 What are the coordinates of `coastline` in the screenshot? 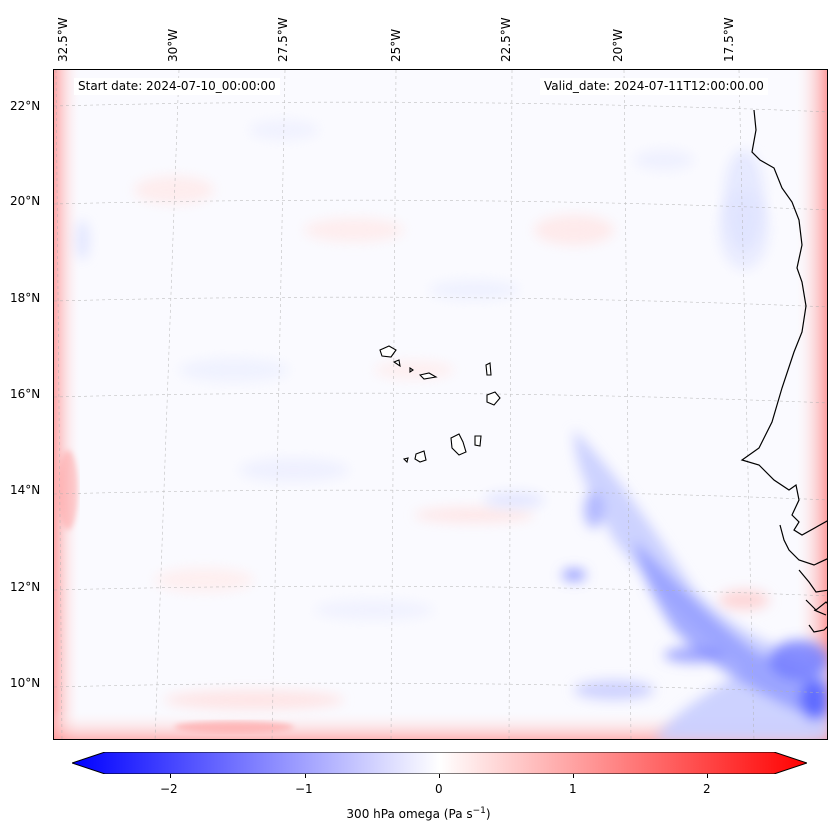 It's located at (783, 371).